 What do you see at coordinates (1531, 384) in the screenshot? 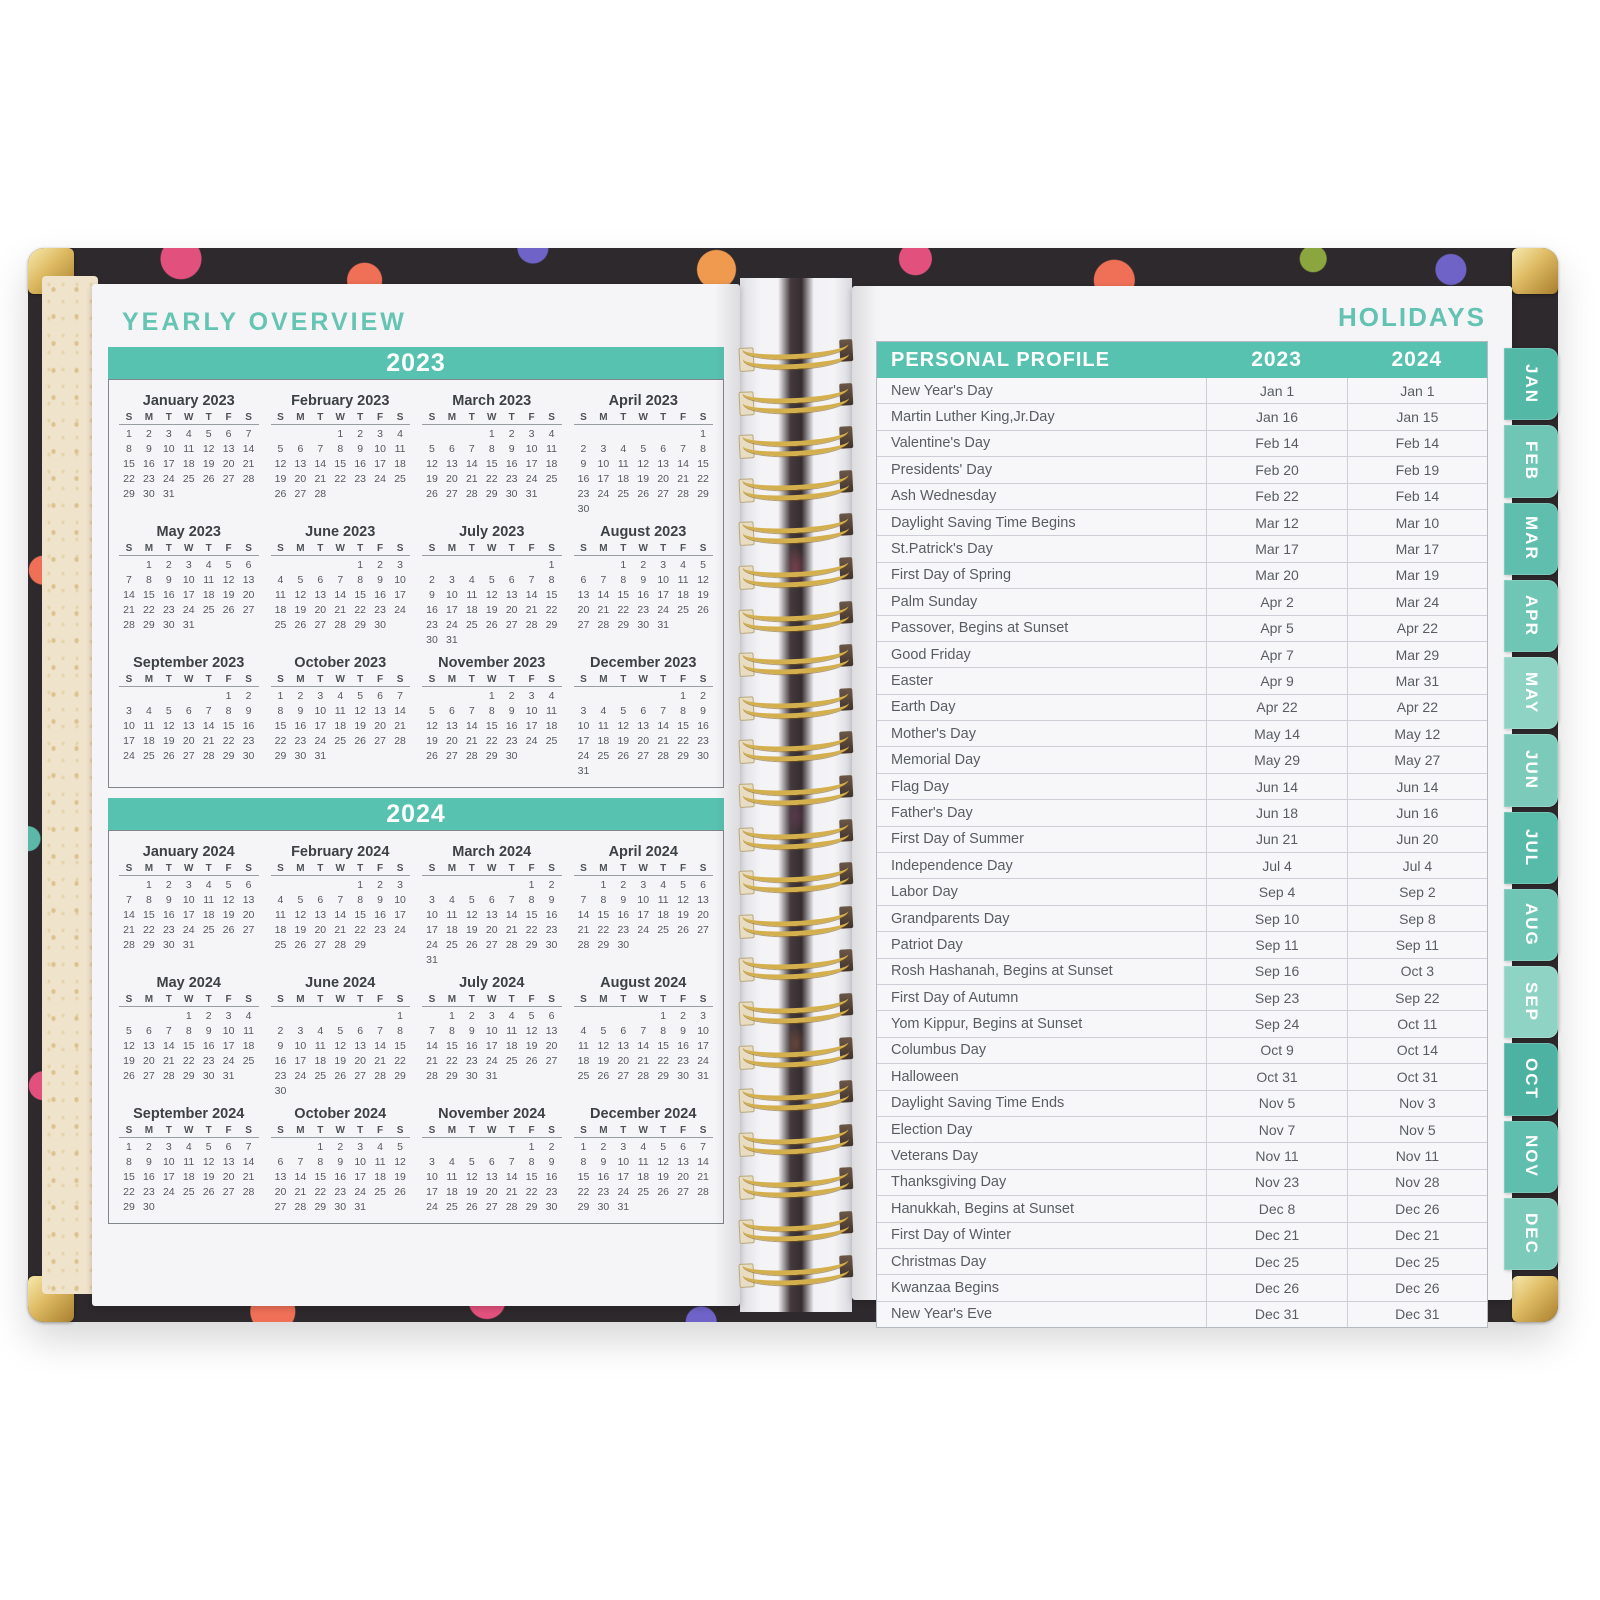
I see `tab-jan: JAN` at bounding box center [1531, 384].